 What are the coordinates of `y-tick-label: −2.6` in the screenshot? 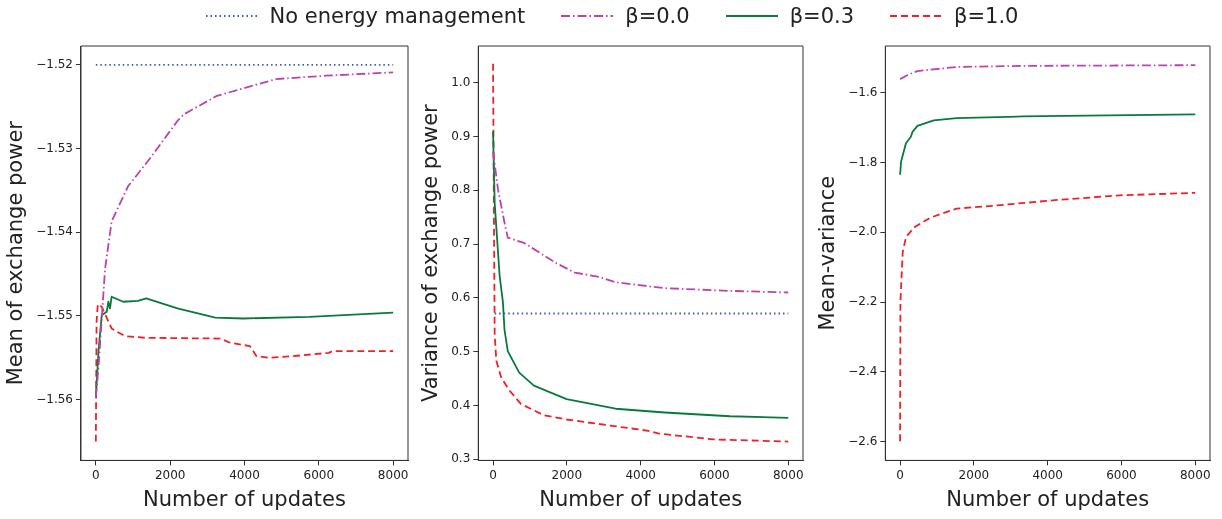 It's located at (863, 440).